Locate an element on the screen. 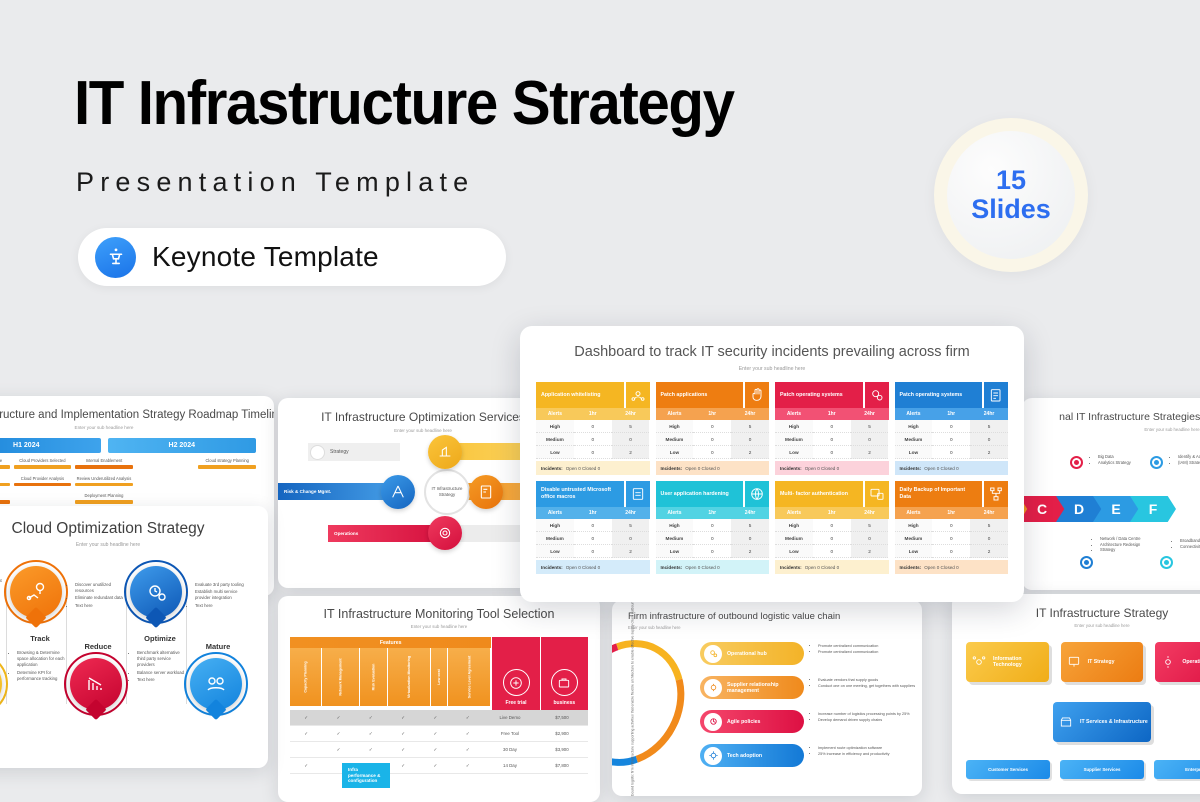 Image resolution: width=1200 pixels, height=802 pixels. itstrat-box-information-technology: Information Technology is located at coordinates (1007, 662).